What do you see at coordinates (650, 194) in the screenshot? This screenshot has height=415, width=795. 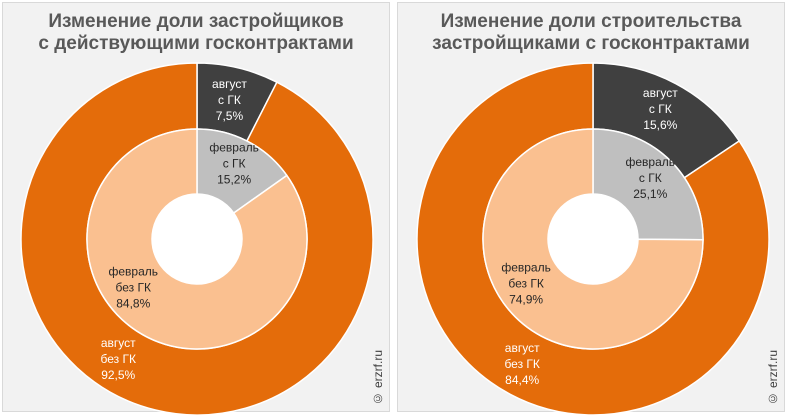 I see `slice-label-line: 25,1%` at bounding box center [650, 194].